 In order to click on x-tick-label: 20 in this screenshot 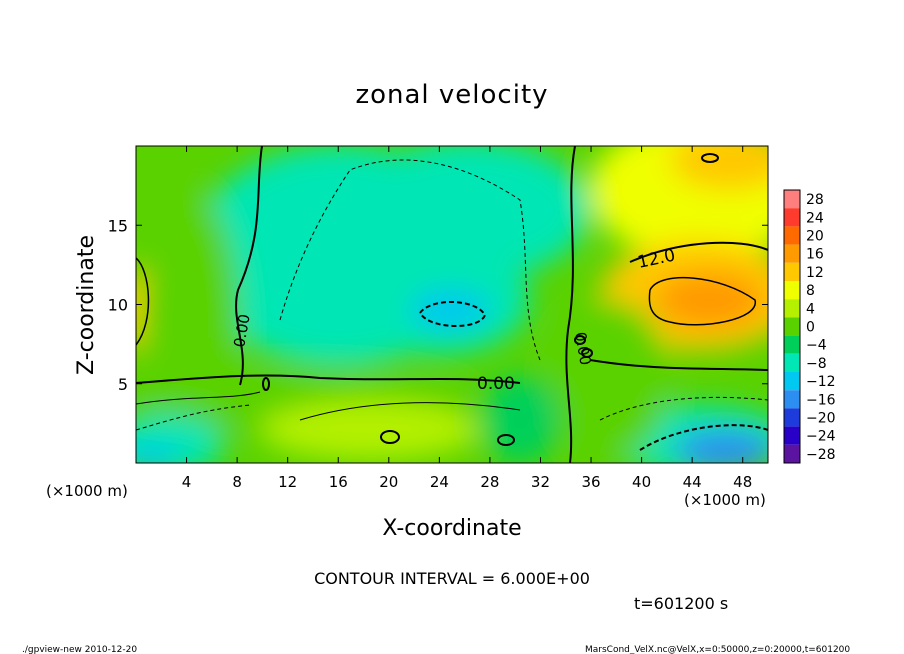, I will do `click(388, 482)`.